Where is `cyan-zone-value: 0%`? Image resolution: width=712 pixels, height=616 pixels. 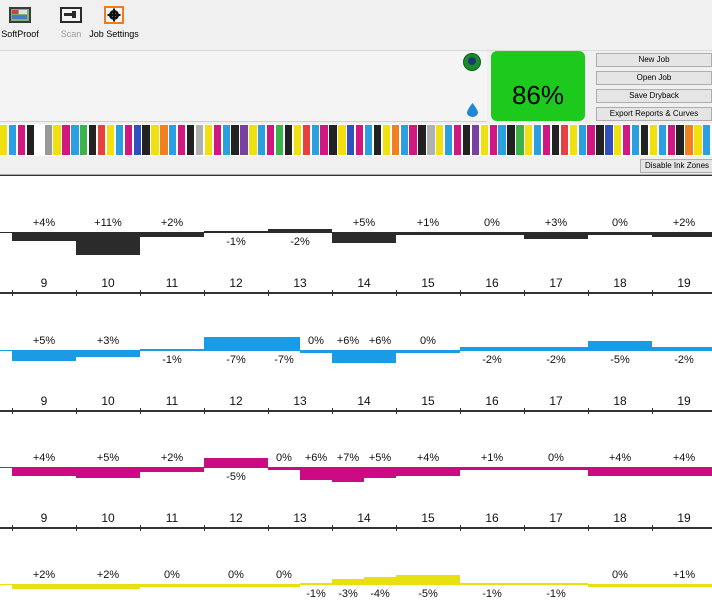 cyan-zone-value: 0% is located at coordinates (316, 341).